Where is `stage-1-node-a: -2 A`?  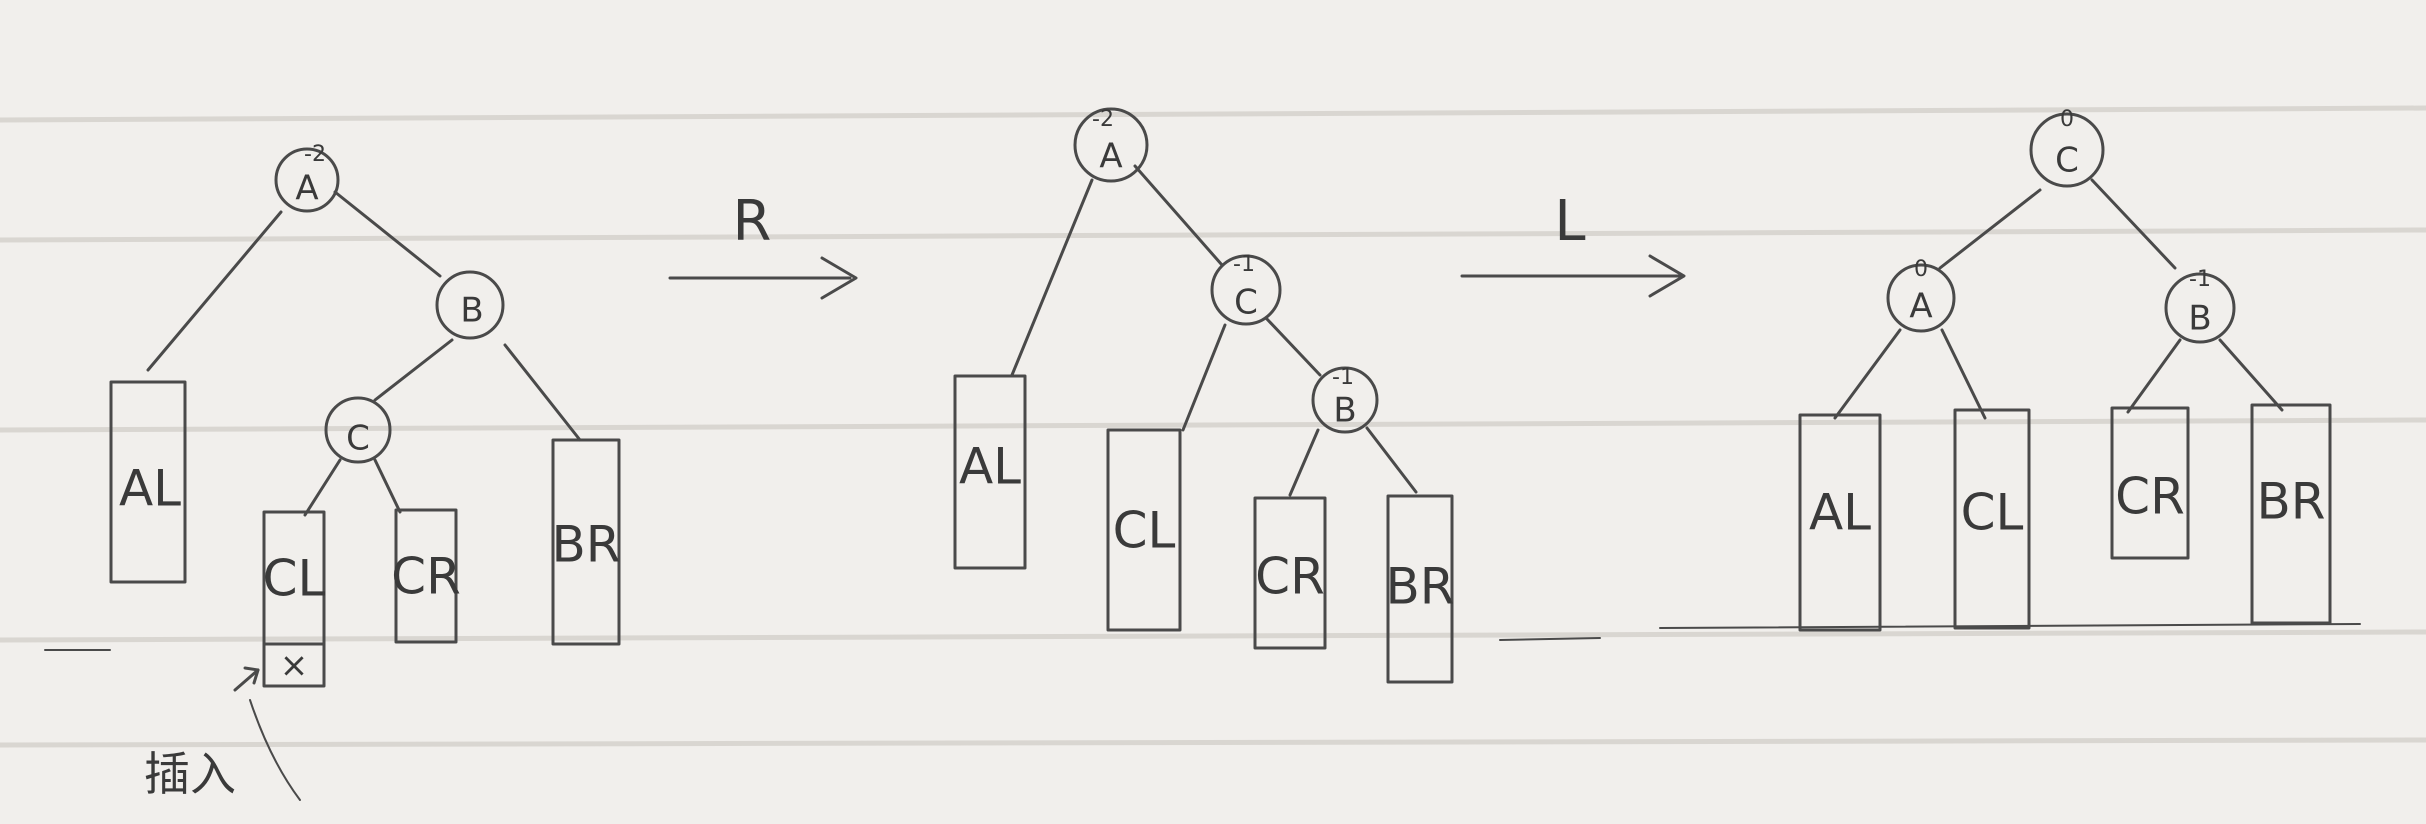 stage-1-node-a: -2 A is located at coordinates (307, 177).